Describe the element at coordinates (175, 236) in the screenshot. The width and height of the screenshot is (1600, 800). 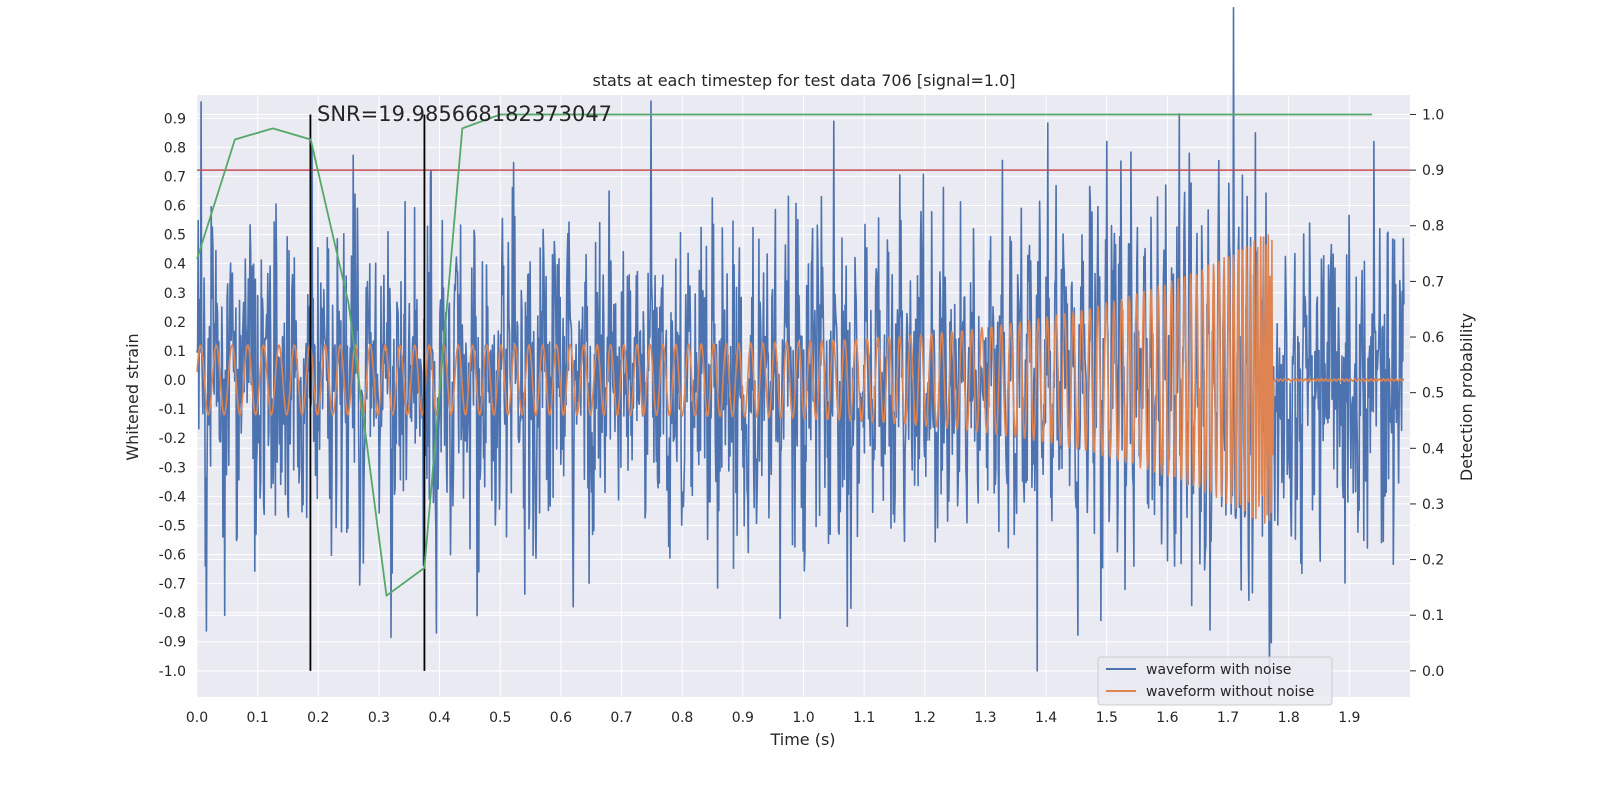
I see `y-tick-label: 0.5` at that location.